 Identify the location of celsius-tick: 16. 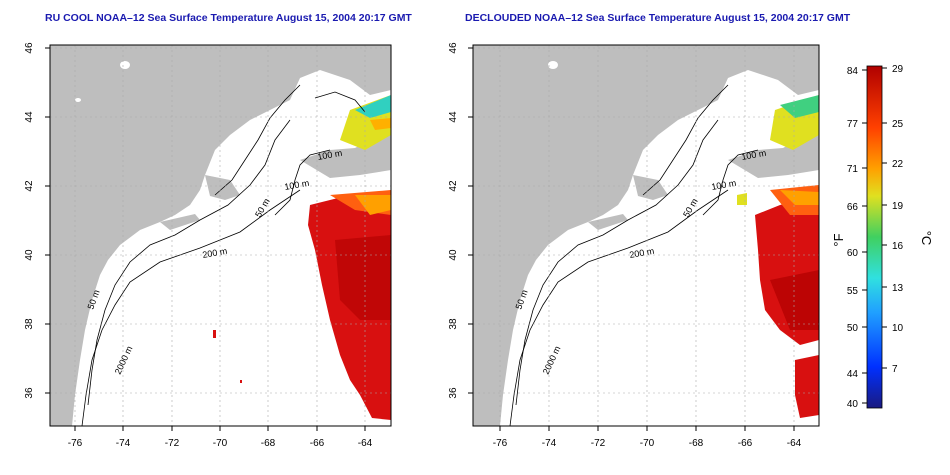
(898, 246).